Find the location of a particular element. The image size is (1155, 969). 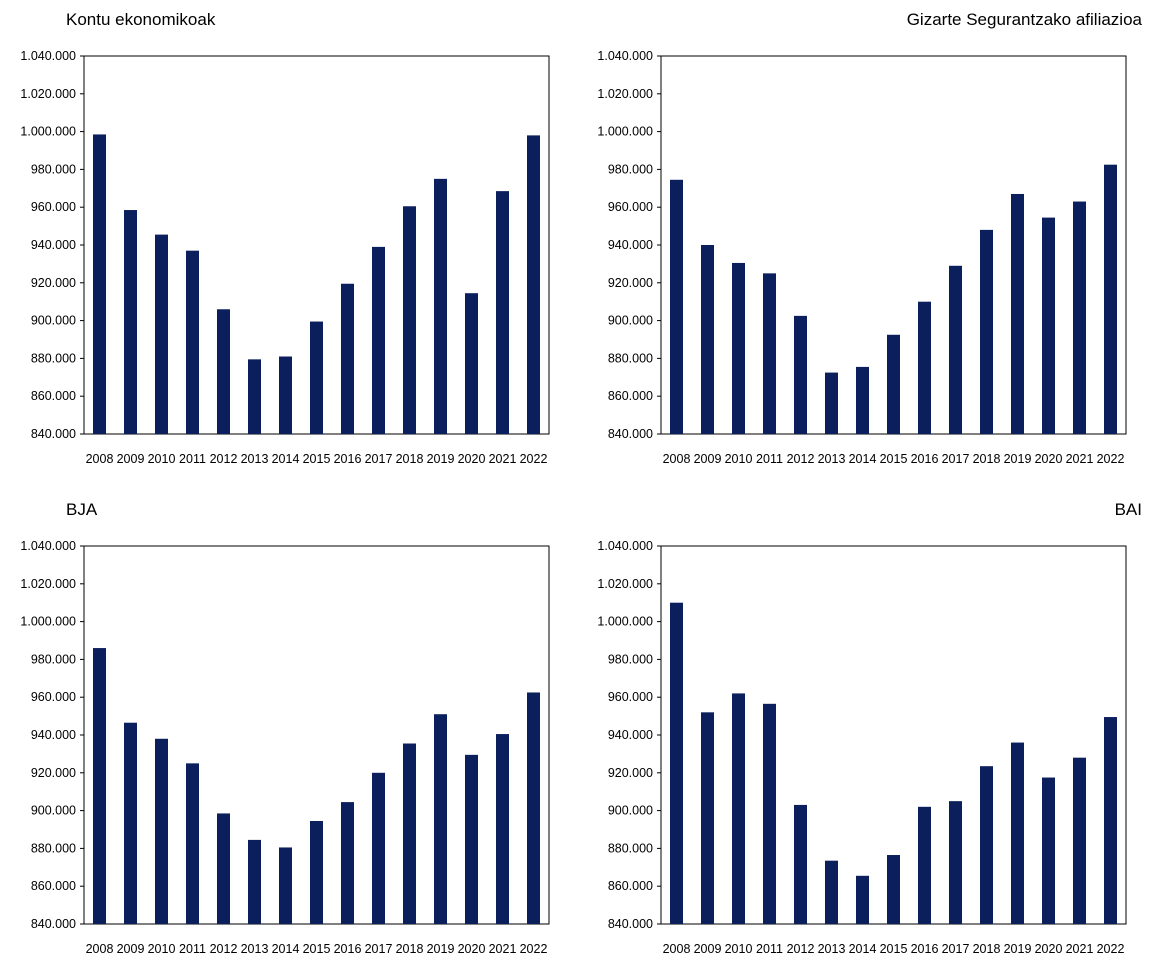

x-tick-label: 2011 is located at coordinates (192, 459).